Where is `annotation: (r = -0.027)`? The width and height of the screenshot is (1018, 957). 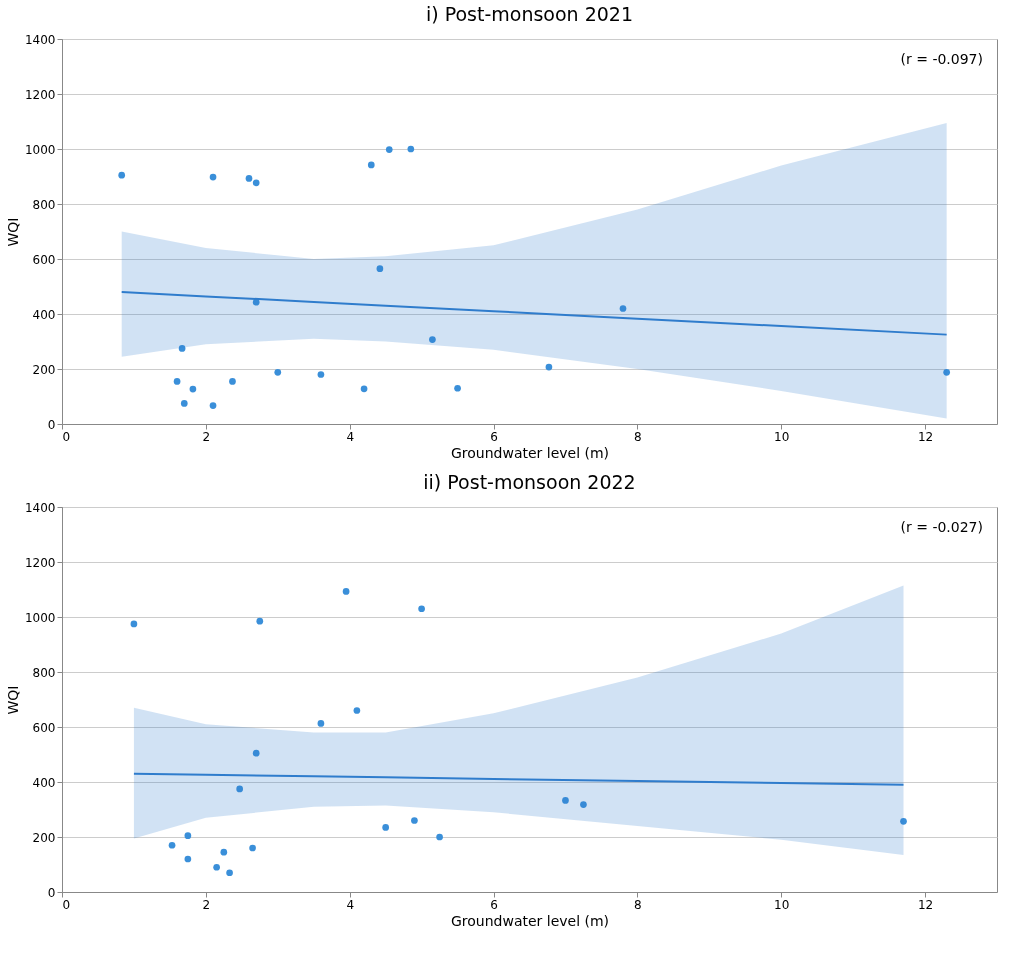 annotation: (r = -0.027) is located at coordinates (941, 527).